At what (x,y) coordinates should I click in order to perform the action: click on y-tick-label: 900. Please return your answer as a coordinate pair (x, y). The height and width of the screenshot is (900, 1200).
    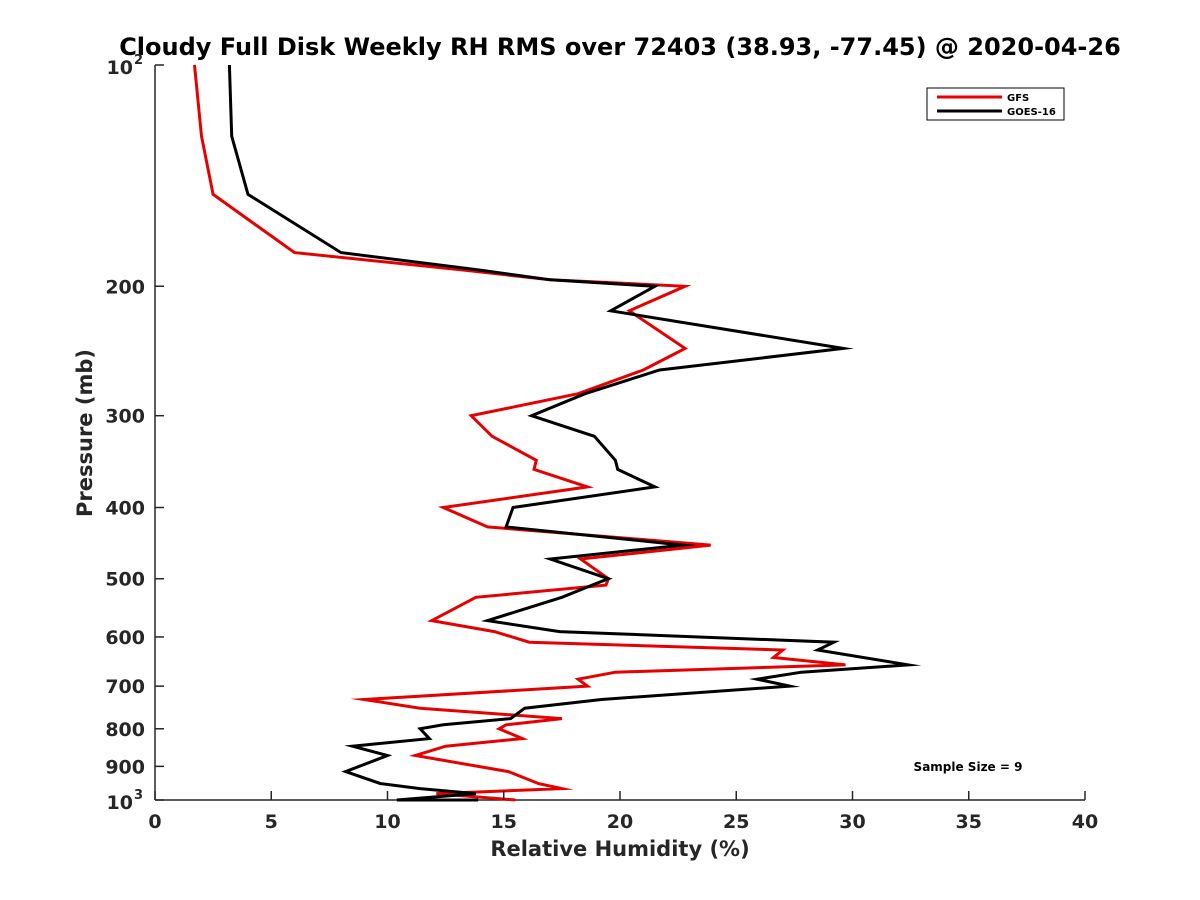
    Looking at the image, I should click on (125, 767).